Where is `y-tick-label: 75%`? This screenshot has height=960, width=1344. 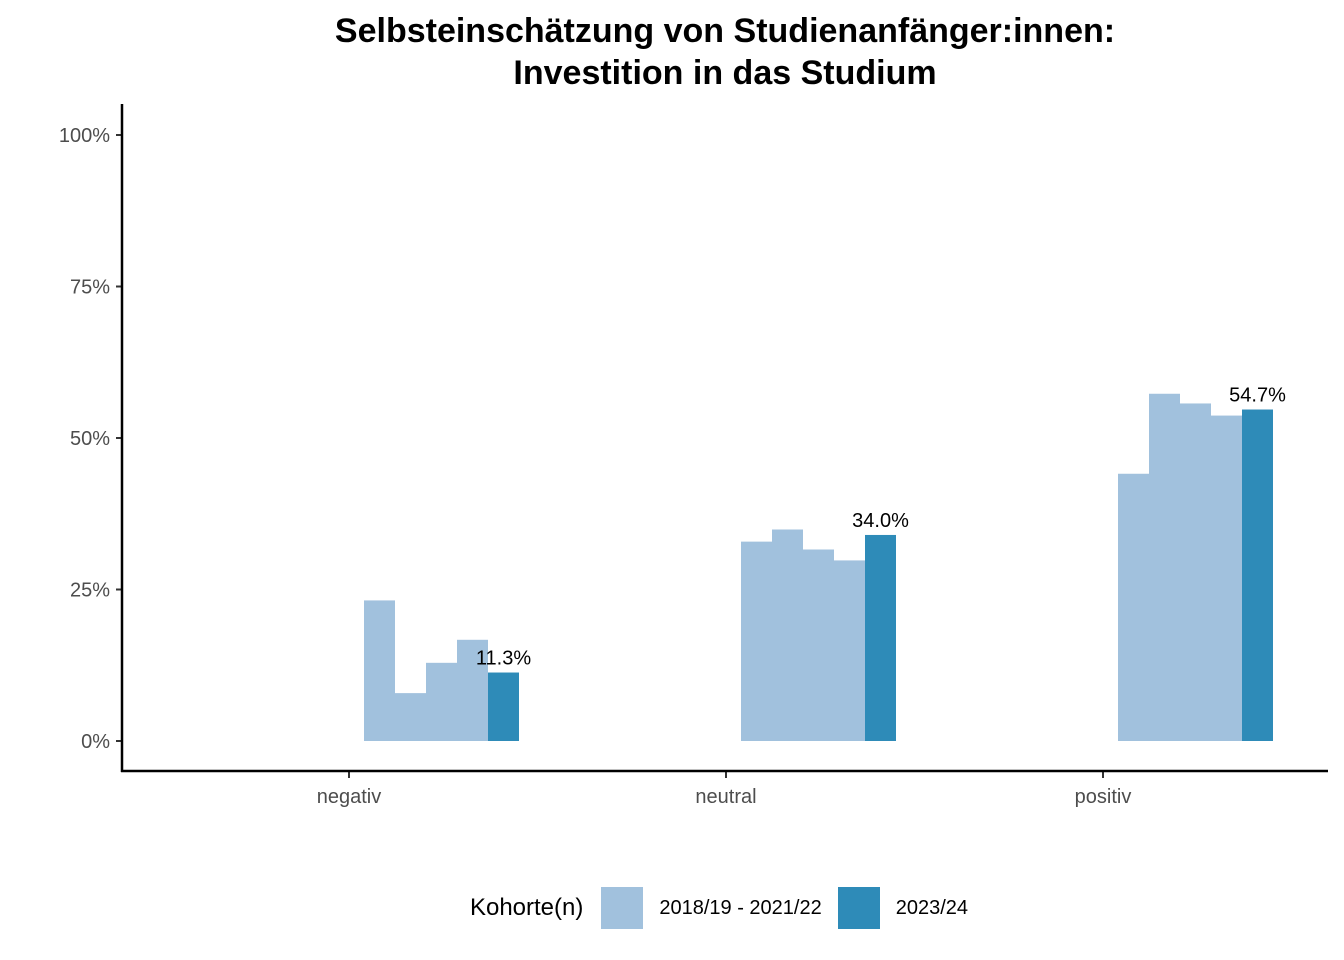 y-tick-label: 75% is located at coordinates (90, 288).